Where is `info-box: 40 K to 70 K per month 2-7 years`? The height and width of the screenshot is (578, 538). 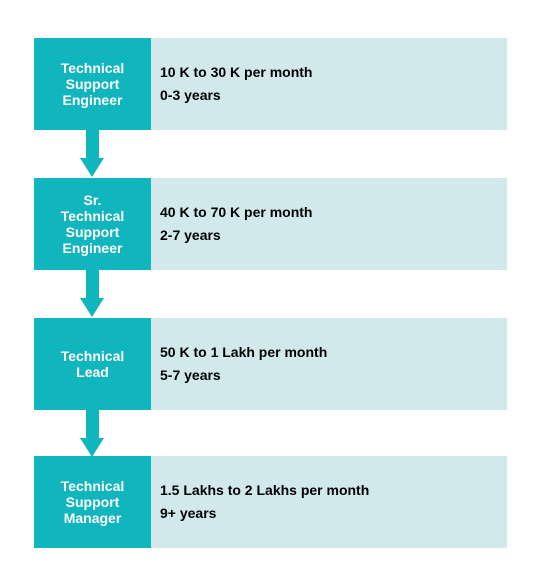 info-box: 40 K to 70 K per month 2-7 years is located at coordinates (329, 224).